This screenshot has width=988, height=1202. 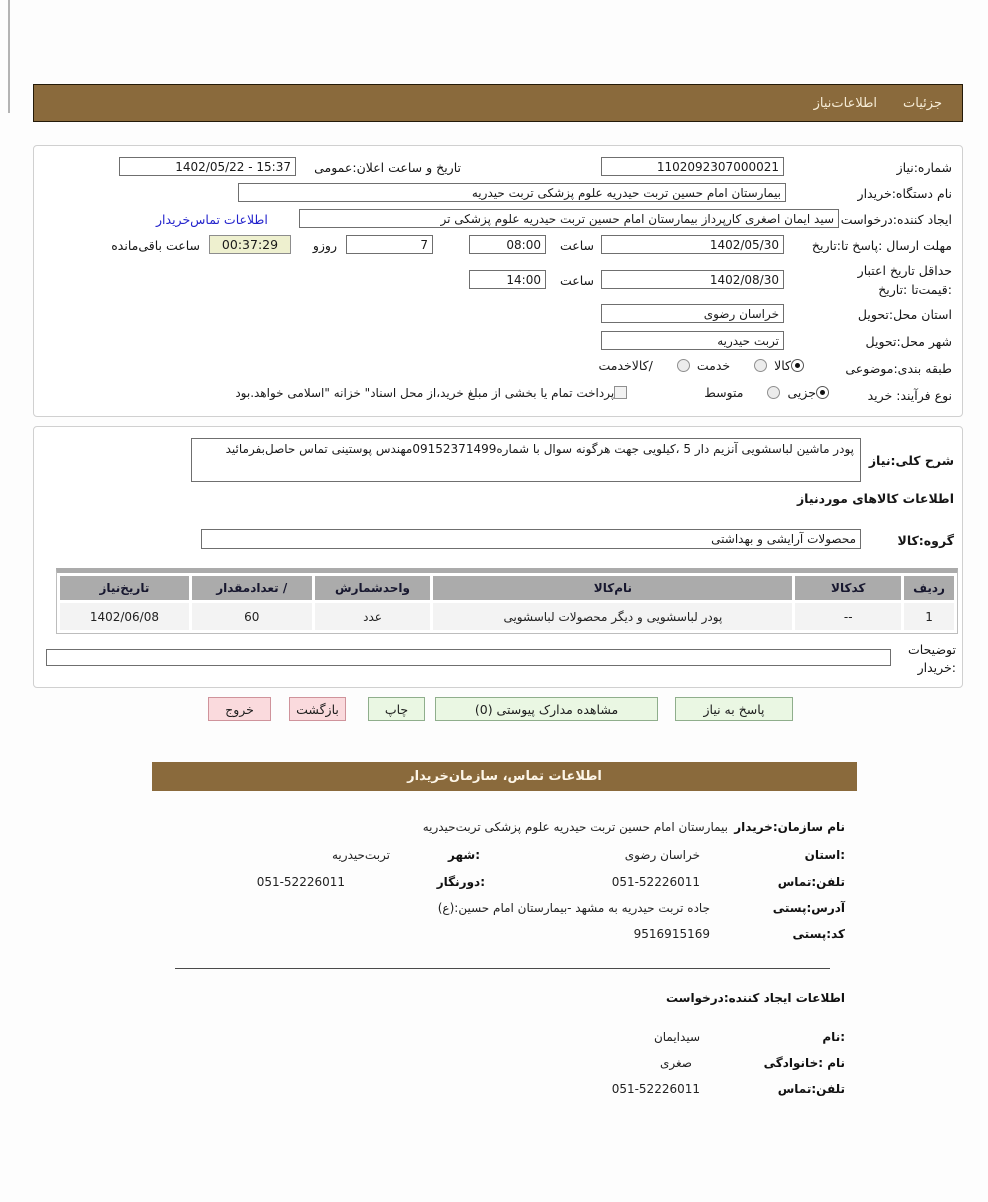 What do you see at coordinates (774, 392) in the screenshot?
I see `radio-medium` at bounding box center [774, 392].